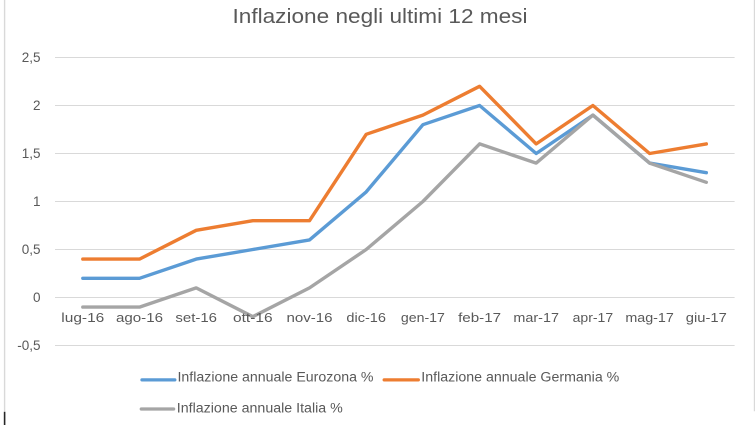  What do you see at coordinates (380, 17) in the screenshot?
I see `svg-text:Inflazione negli ultimi 12 mes: Inflazione negli ultimi 12 mesi` at bounding box center [380, 17].